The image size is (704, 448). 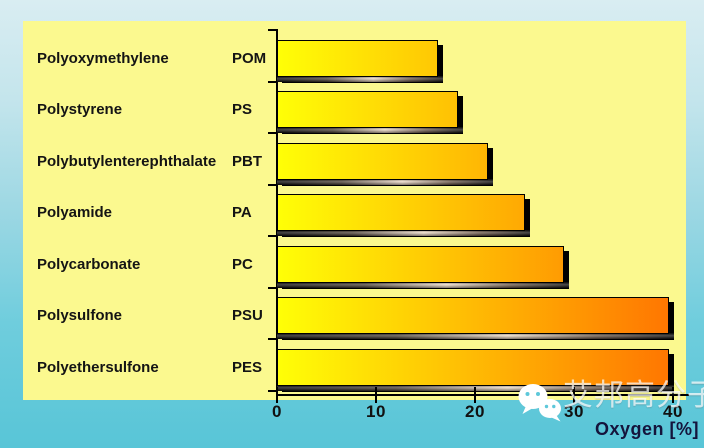 What do you see at coordinates (475, 411) in the screenshot?
I see `x-tick-label: 20` at bounding box center [475, 411].